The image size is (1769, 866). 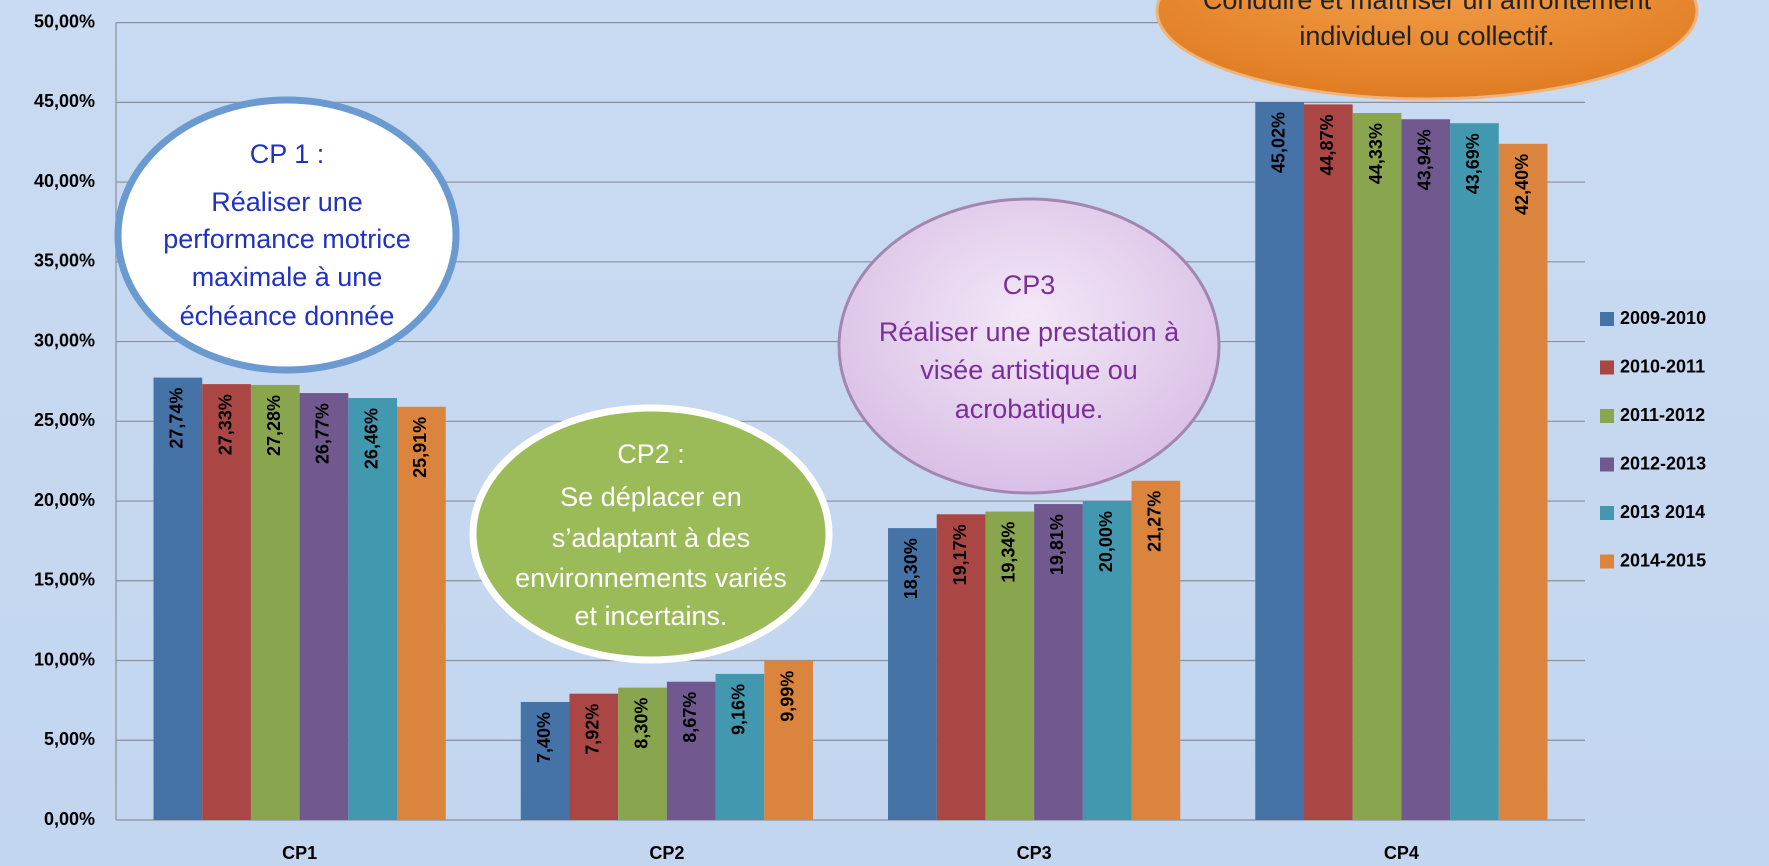 I want to click on value-label: 26,77%, so click(x=323, y=433).